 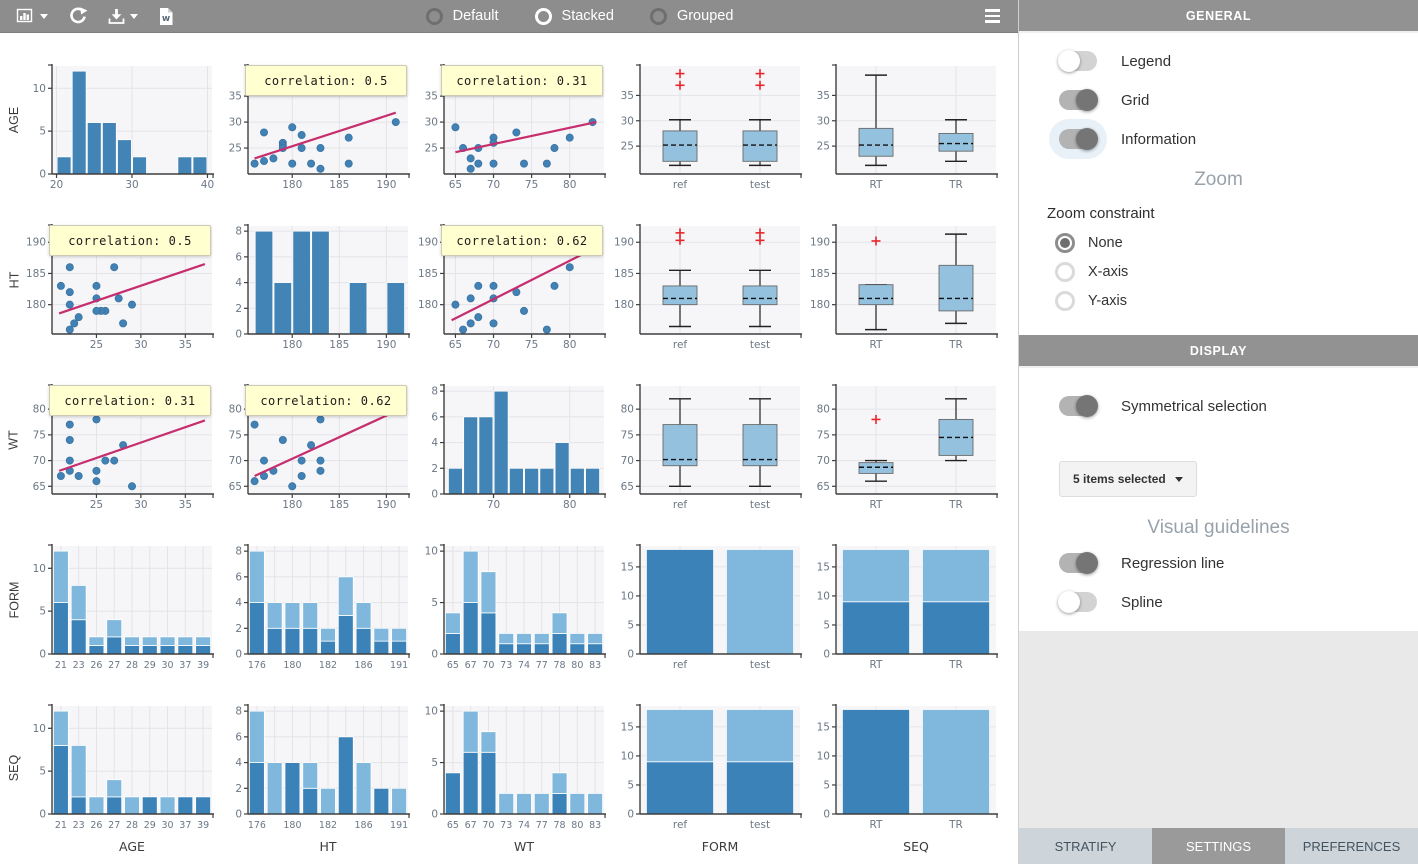 What do you see at coordinates (904, 440) in the screenshot?
I see `chart-cell-WT-by-SEQ: 65 70 75 80 RT TR` at bounding box center [904, 440].